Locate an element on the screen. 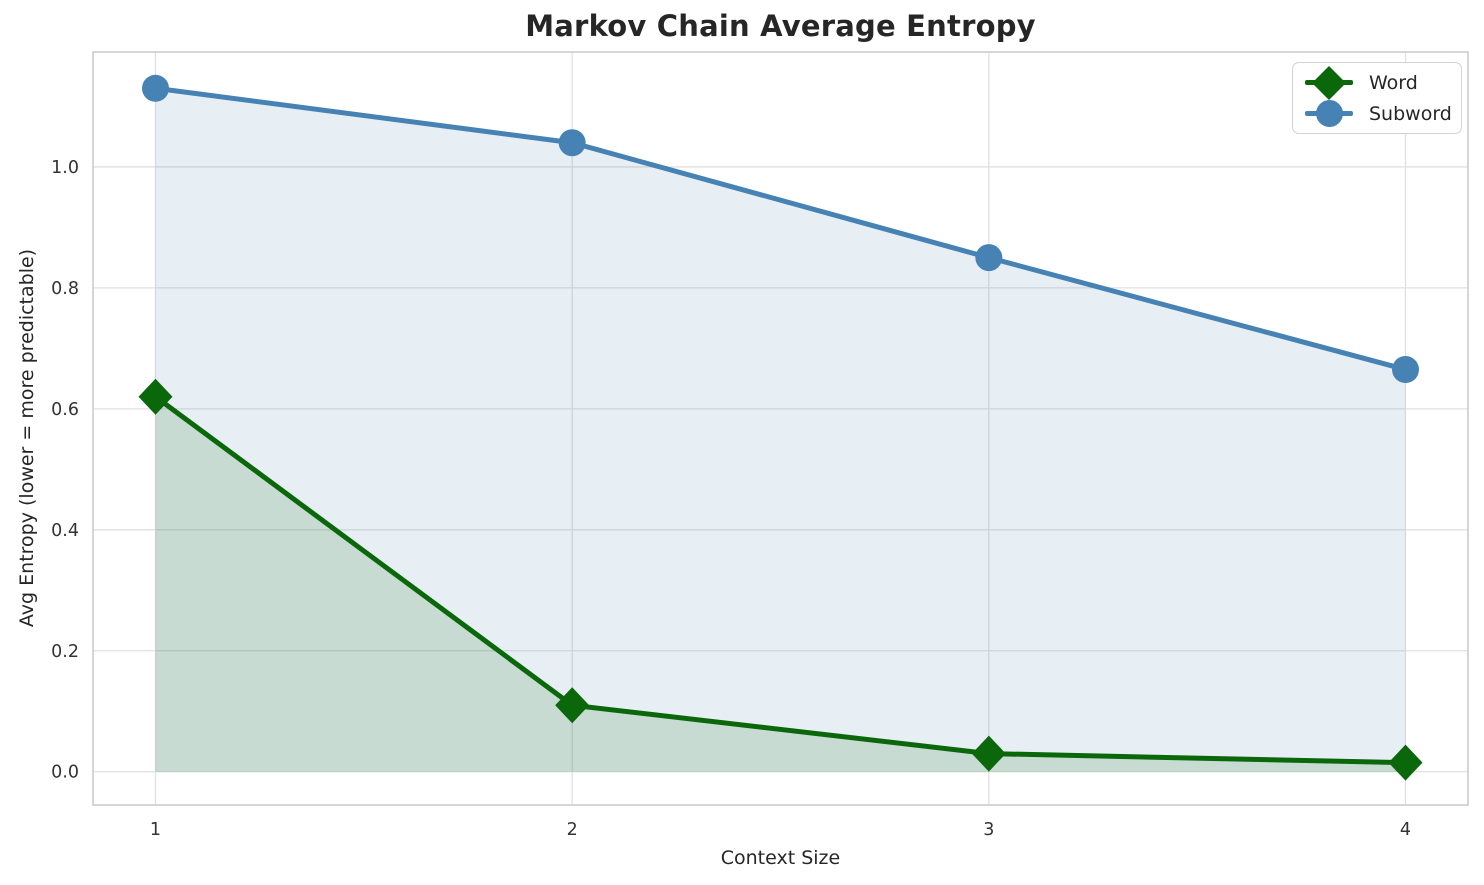  legend-label-word: Word is located at coordinates (1393, 82).